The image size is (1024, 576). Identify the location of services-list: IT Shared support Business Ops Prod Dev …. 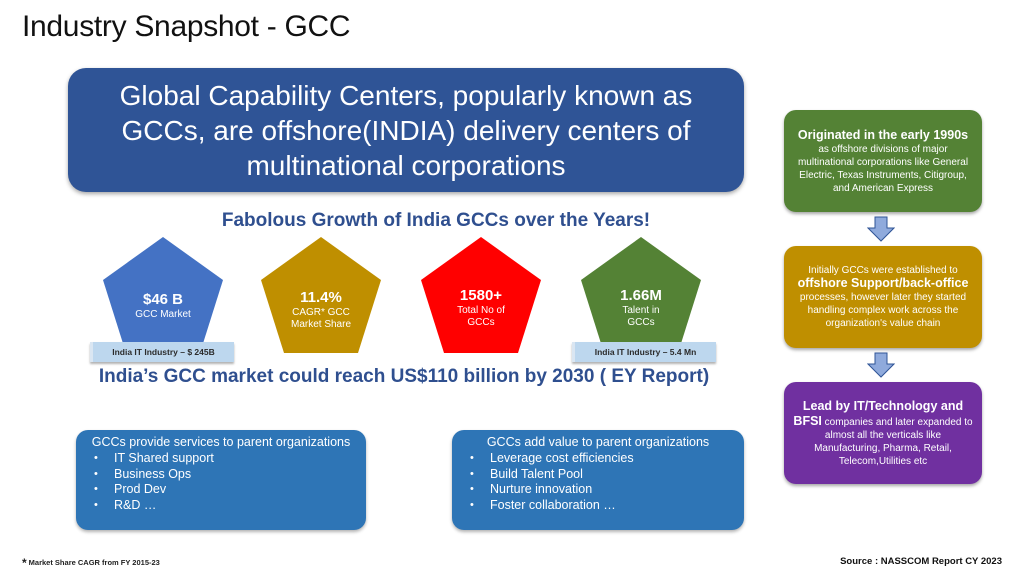
(221, 482).